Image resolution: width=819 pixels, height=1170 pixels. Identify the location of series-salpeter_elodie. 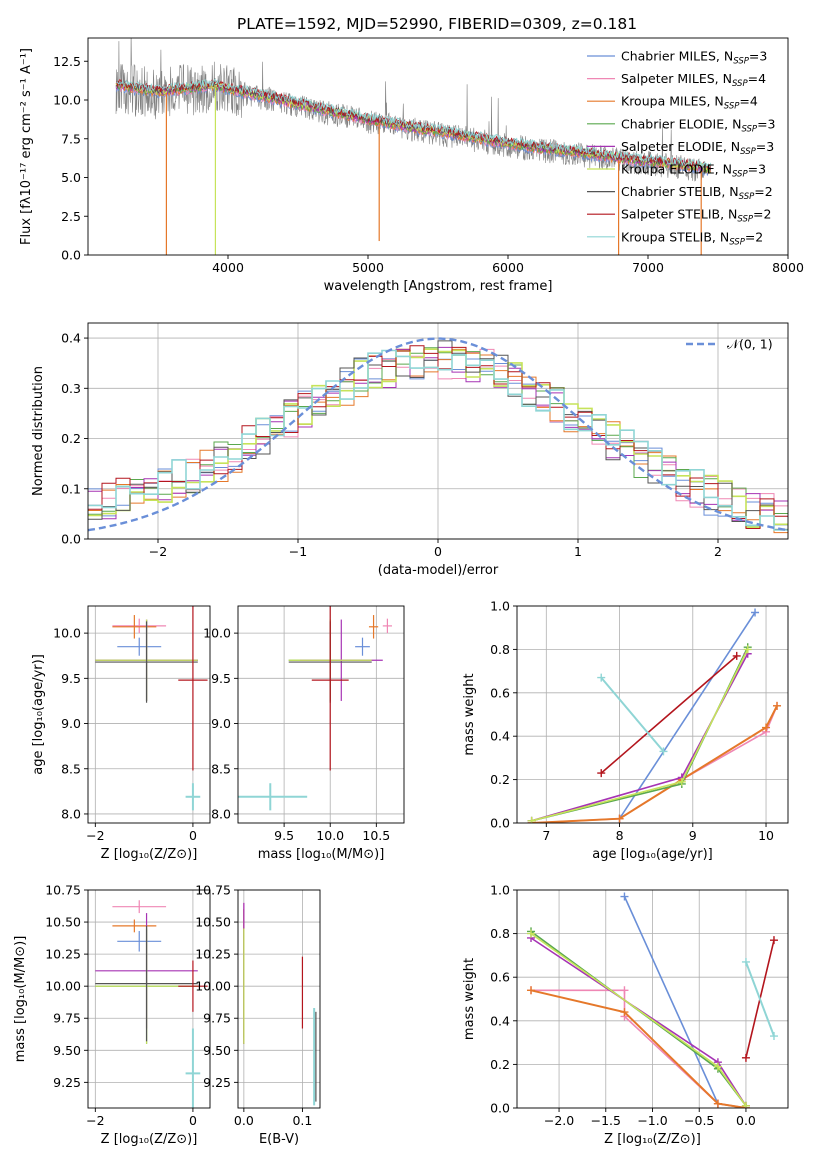
(639, 736).